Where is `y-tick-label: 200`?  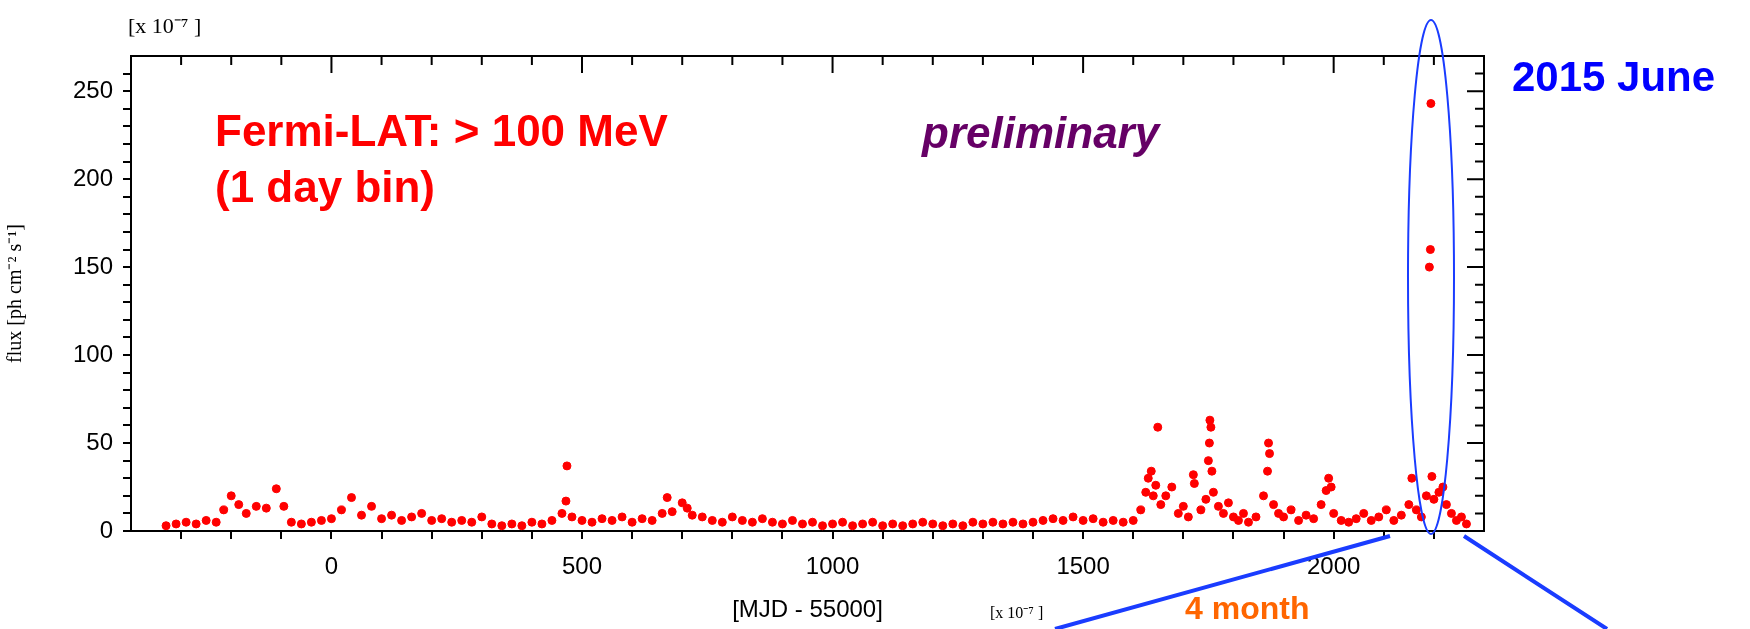 y-tick-label: 200 is located at coordinates (92, 177).